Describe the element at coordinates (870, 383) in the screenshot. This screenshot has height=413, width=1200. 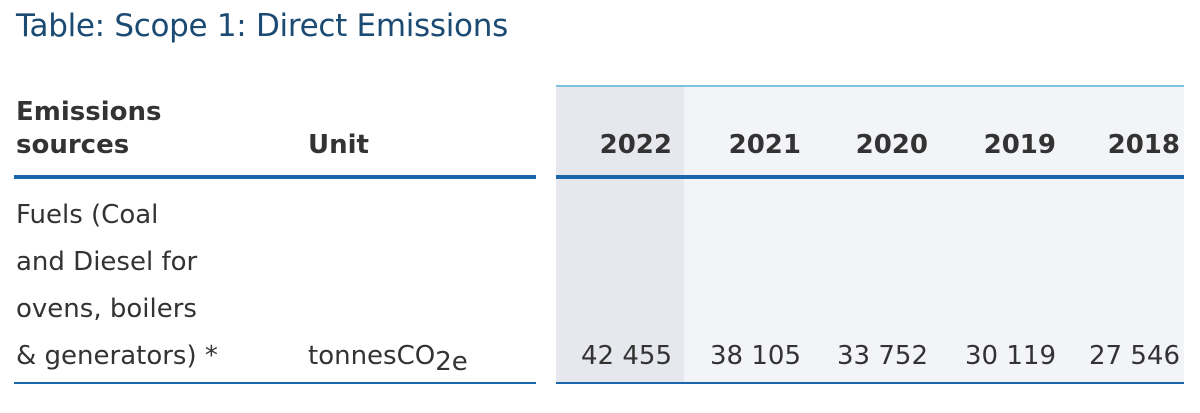
I see `bottom-rule-right` at that location.